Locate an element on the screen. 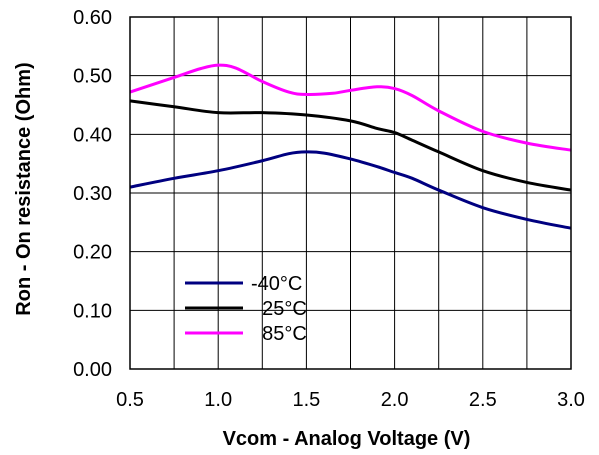 The image size is (599, 455). y-tick-label: 0.20 is located at coordinates (92, 253).